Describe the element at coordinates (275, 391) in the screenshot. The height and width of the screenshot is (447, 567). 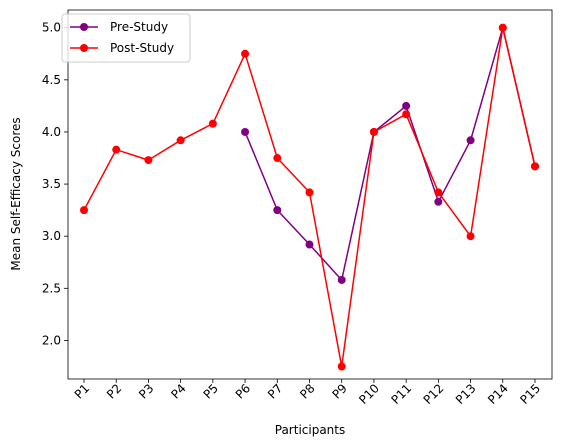
I see `x-tick-label: P7` at that location.